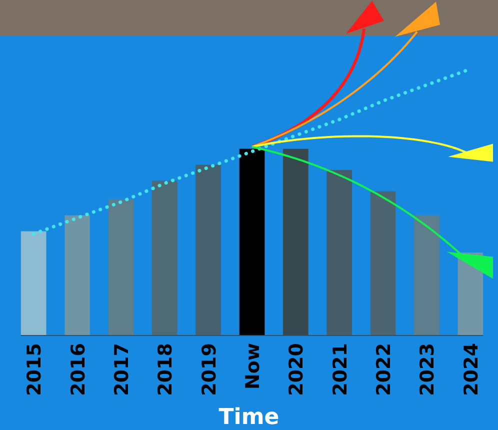  I want to click on x-tick-label: 2018, so click(165, 369).